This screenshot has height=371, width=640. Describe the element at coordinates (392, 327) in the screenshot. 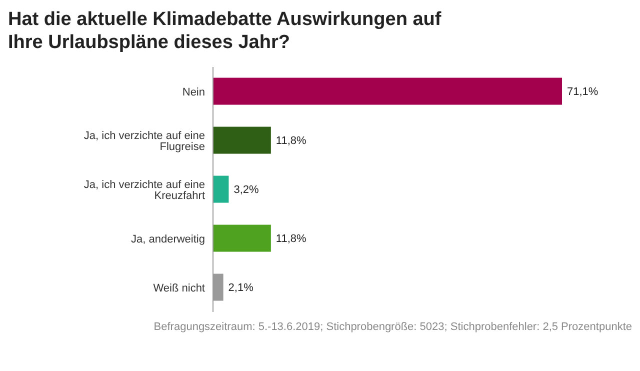

I see `text: Befragungszeitraum: 5.-13.6.2019; Stichprobengröße: 5023; Stichprobenfehler: 2,5 Prozentpunkte` at that location.